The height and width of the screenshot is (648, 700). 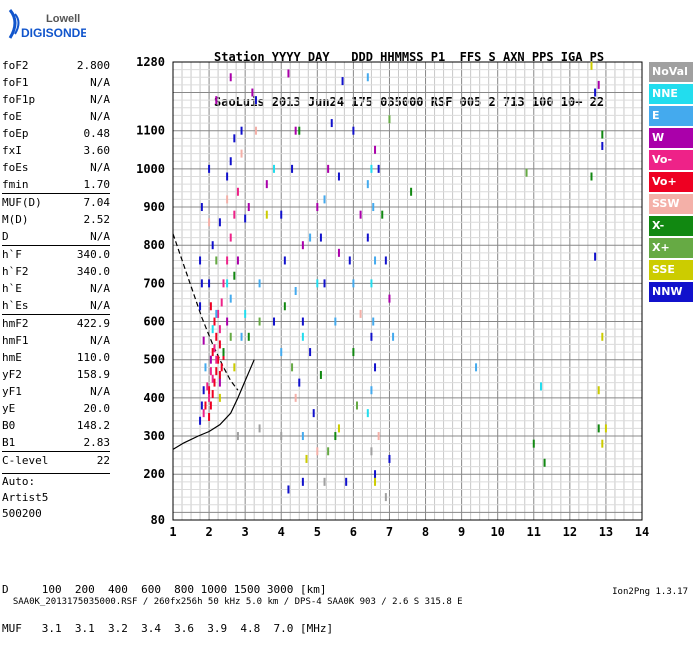 What do you see at coordinates (172, 532) in the screenshot?
I see `x-tick-label: 1` at bounding box center [172, 532].